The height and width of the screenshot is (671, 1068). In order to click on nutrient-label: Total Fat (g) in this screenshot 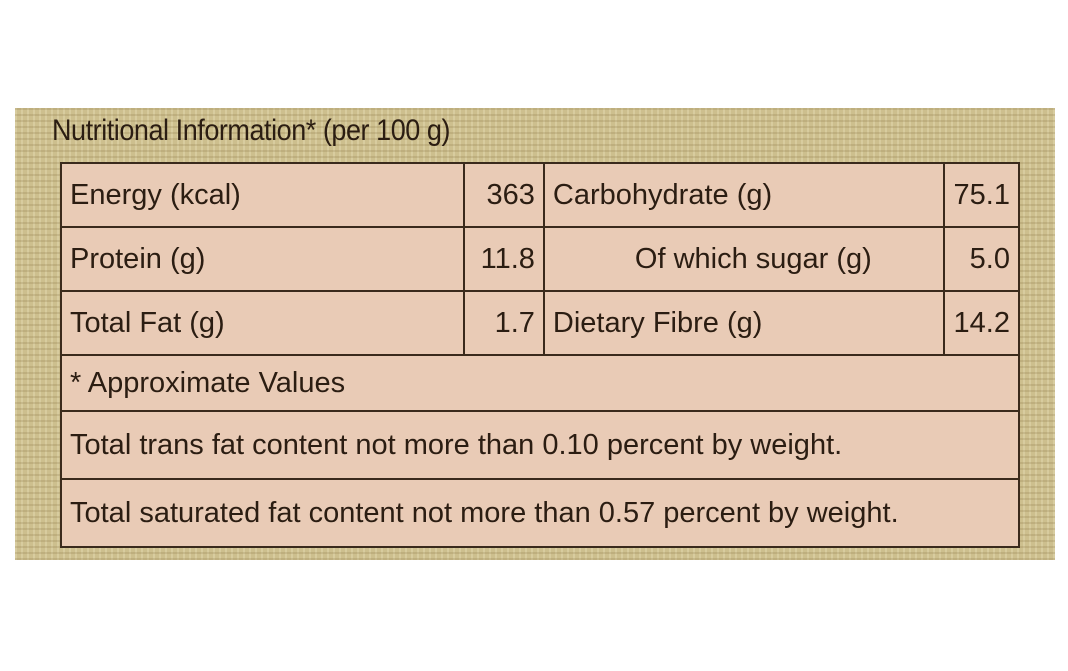, I will do `click(262, 323)`.